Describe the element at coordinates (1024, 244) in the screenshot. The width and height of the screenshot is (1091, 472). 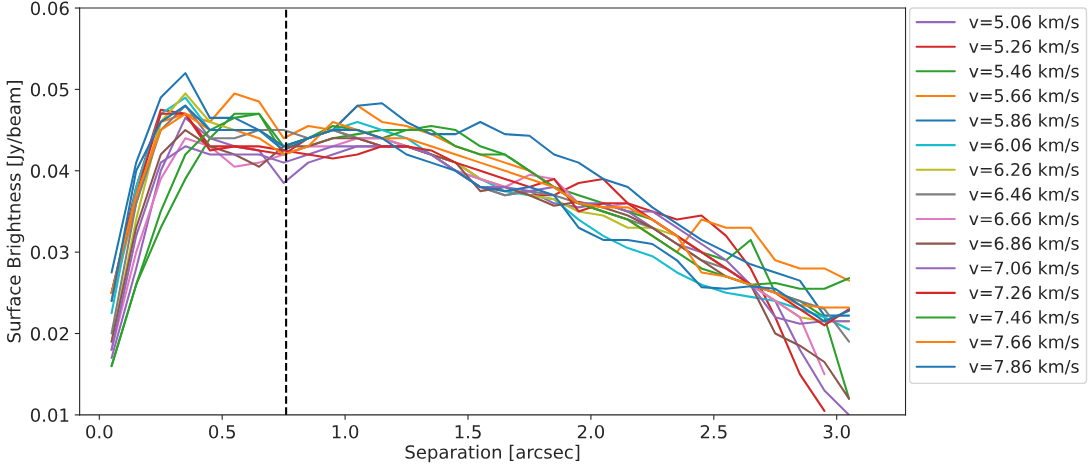
I see `legend-label: v=6.86 km/s` at that location.